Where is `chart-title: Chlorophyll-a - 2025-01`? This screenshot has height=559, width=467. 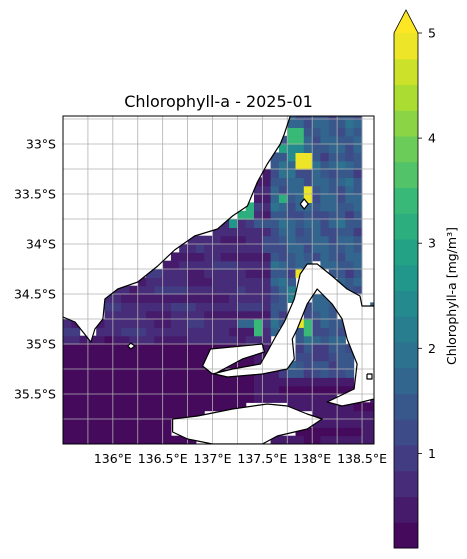
chart-title: Chlorophyll-a - 2025-01 is located at coordinates (218, 101).